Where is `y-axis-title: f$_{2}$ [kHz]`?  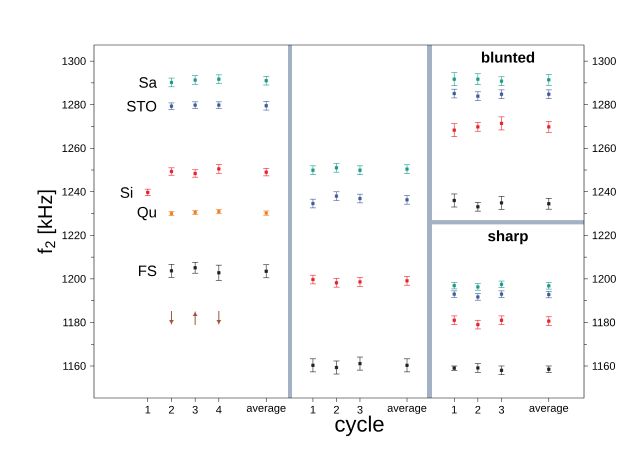 y-axis-title: f$_{2}$ [kHz] is located at coordinates (46, 222).